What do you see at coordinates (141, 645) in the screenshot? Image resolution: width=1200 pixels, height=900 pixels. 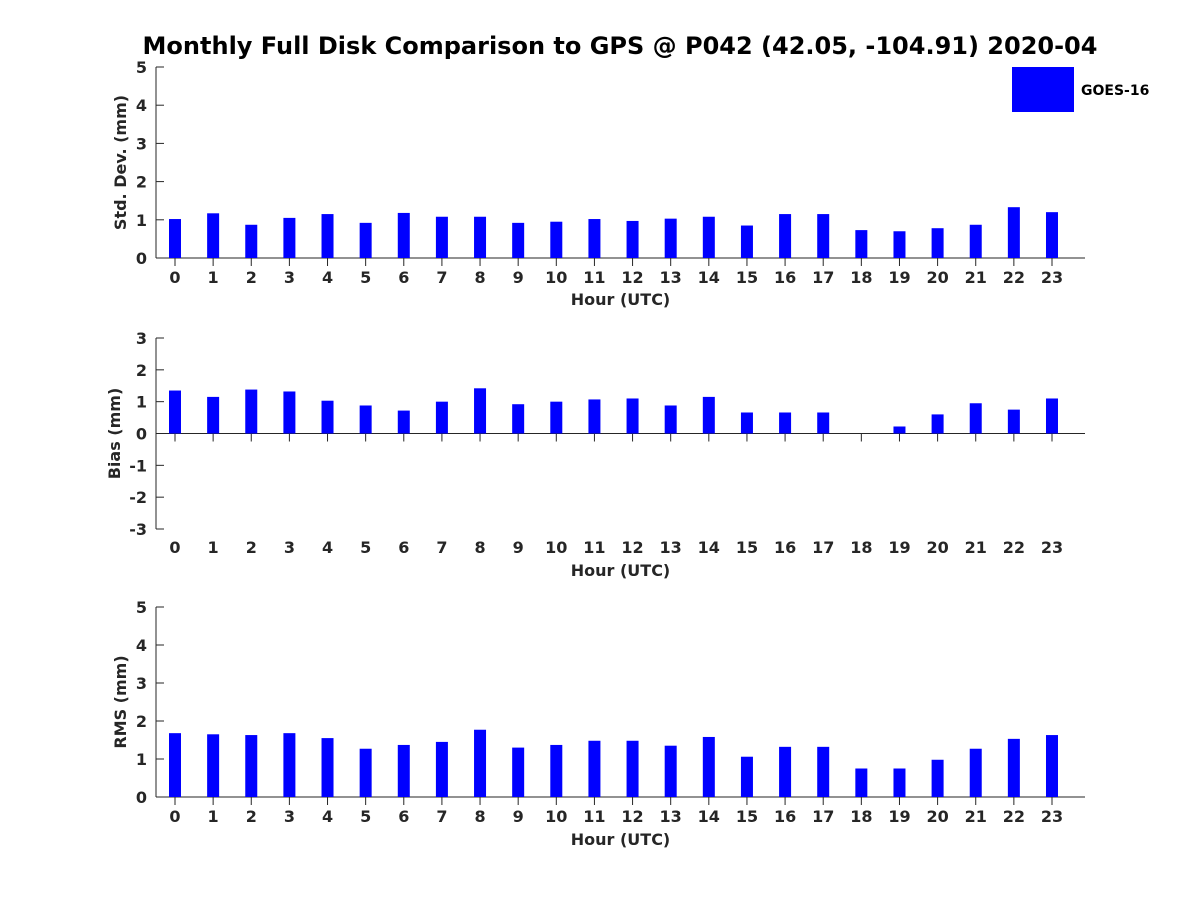 I see `rms-y-tick-label: 4` at bounding box center [141, 645].